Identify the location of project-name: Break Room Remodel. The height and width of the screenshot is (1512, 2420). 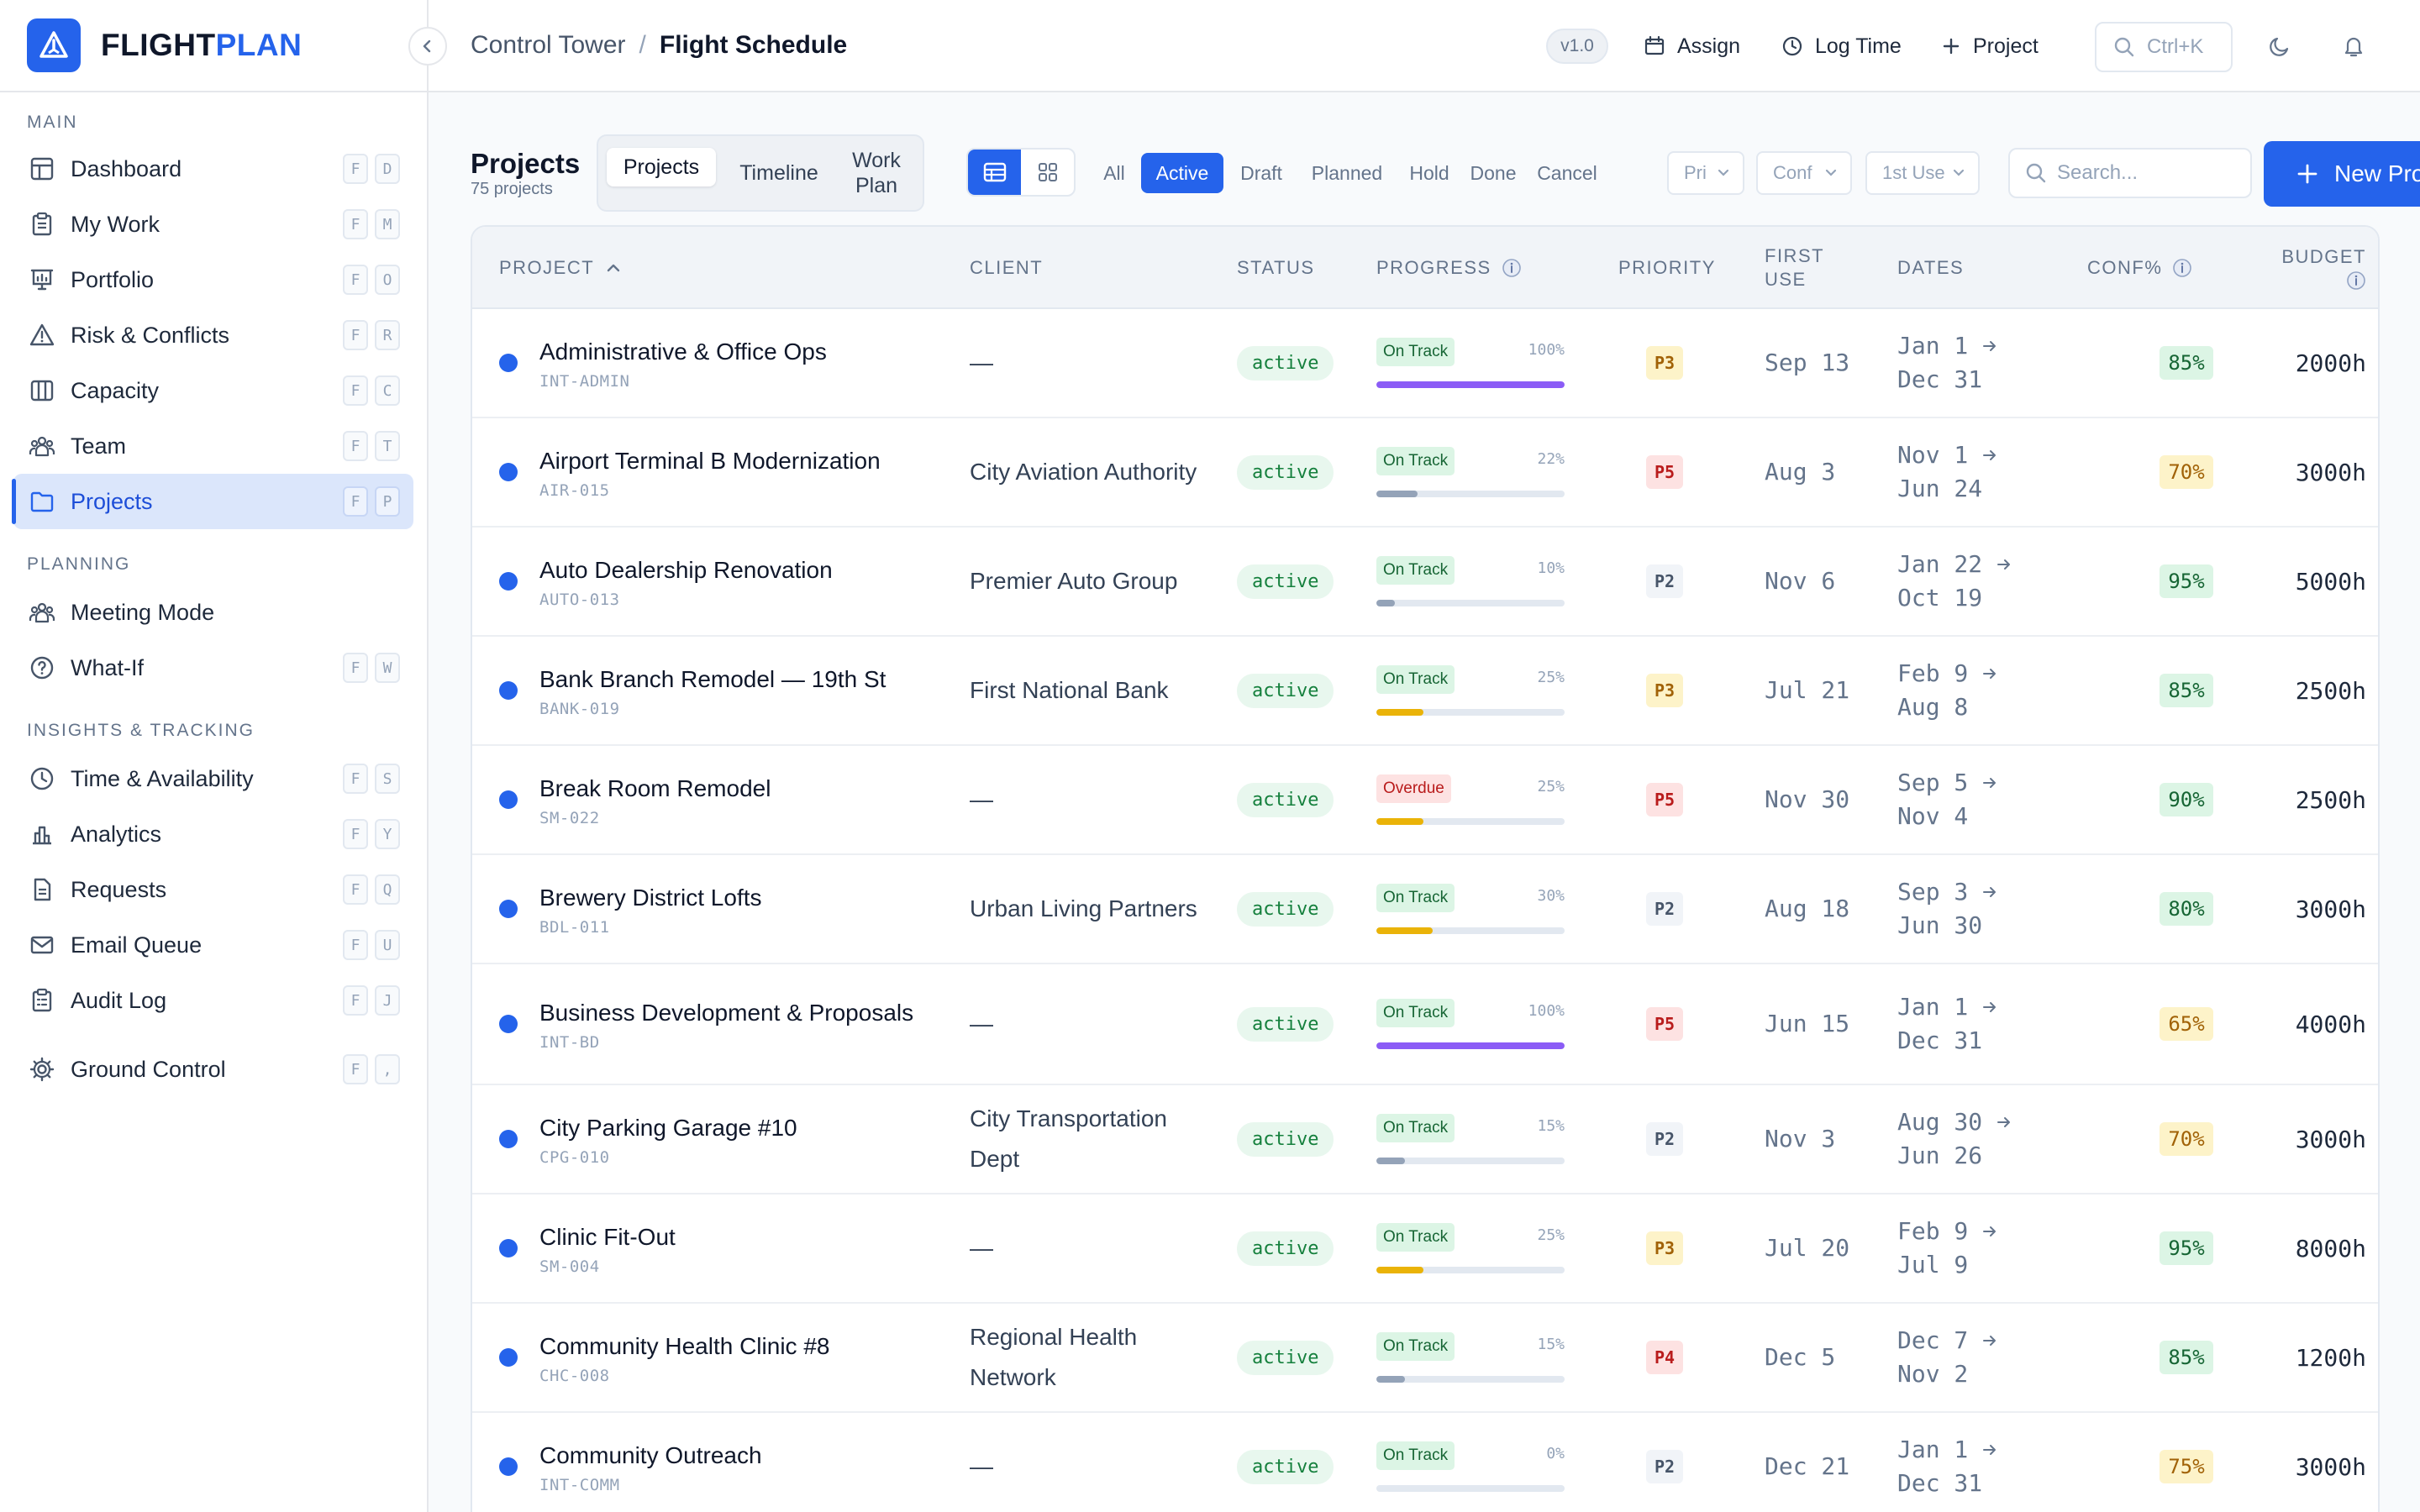
(655, 788).